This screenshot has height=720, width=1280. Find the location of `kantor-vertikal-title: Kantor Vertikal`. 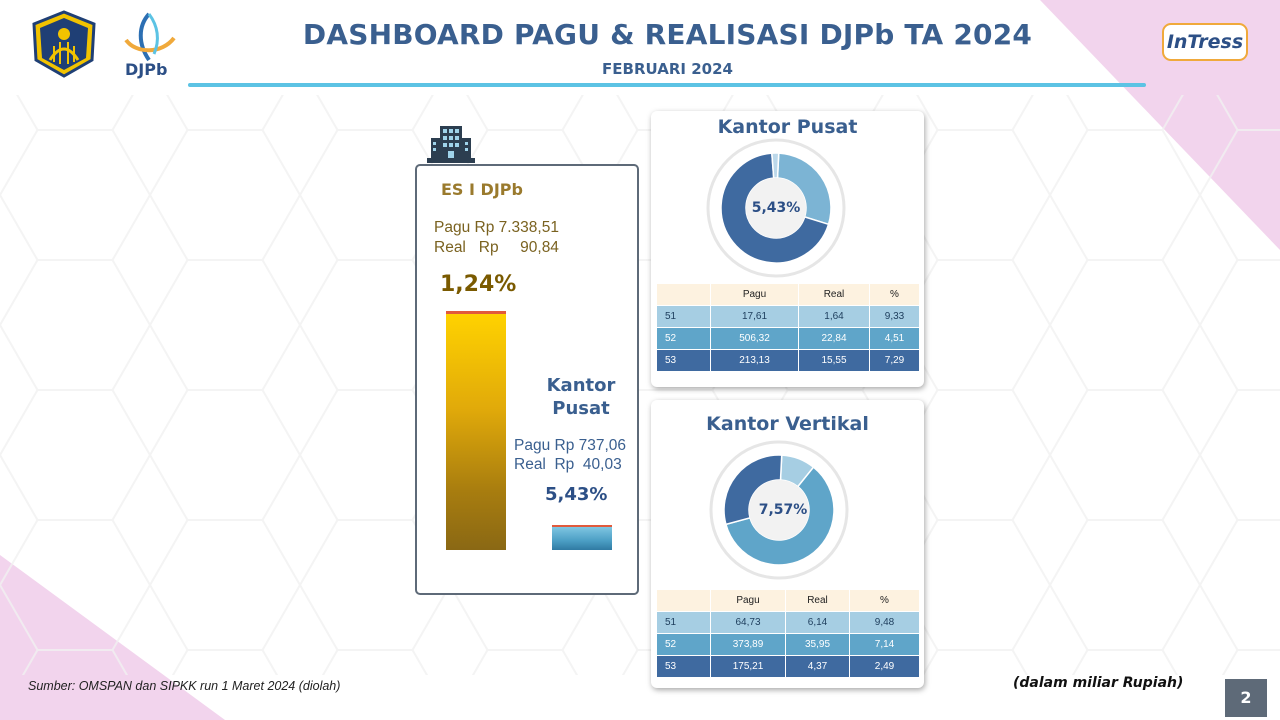

kantor-vertikal-title: Kantor Vertikal is located at coordinates (787, 424).